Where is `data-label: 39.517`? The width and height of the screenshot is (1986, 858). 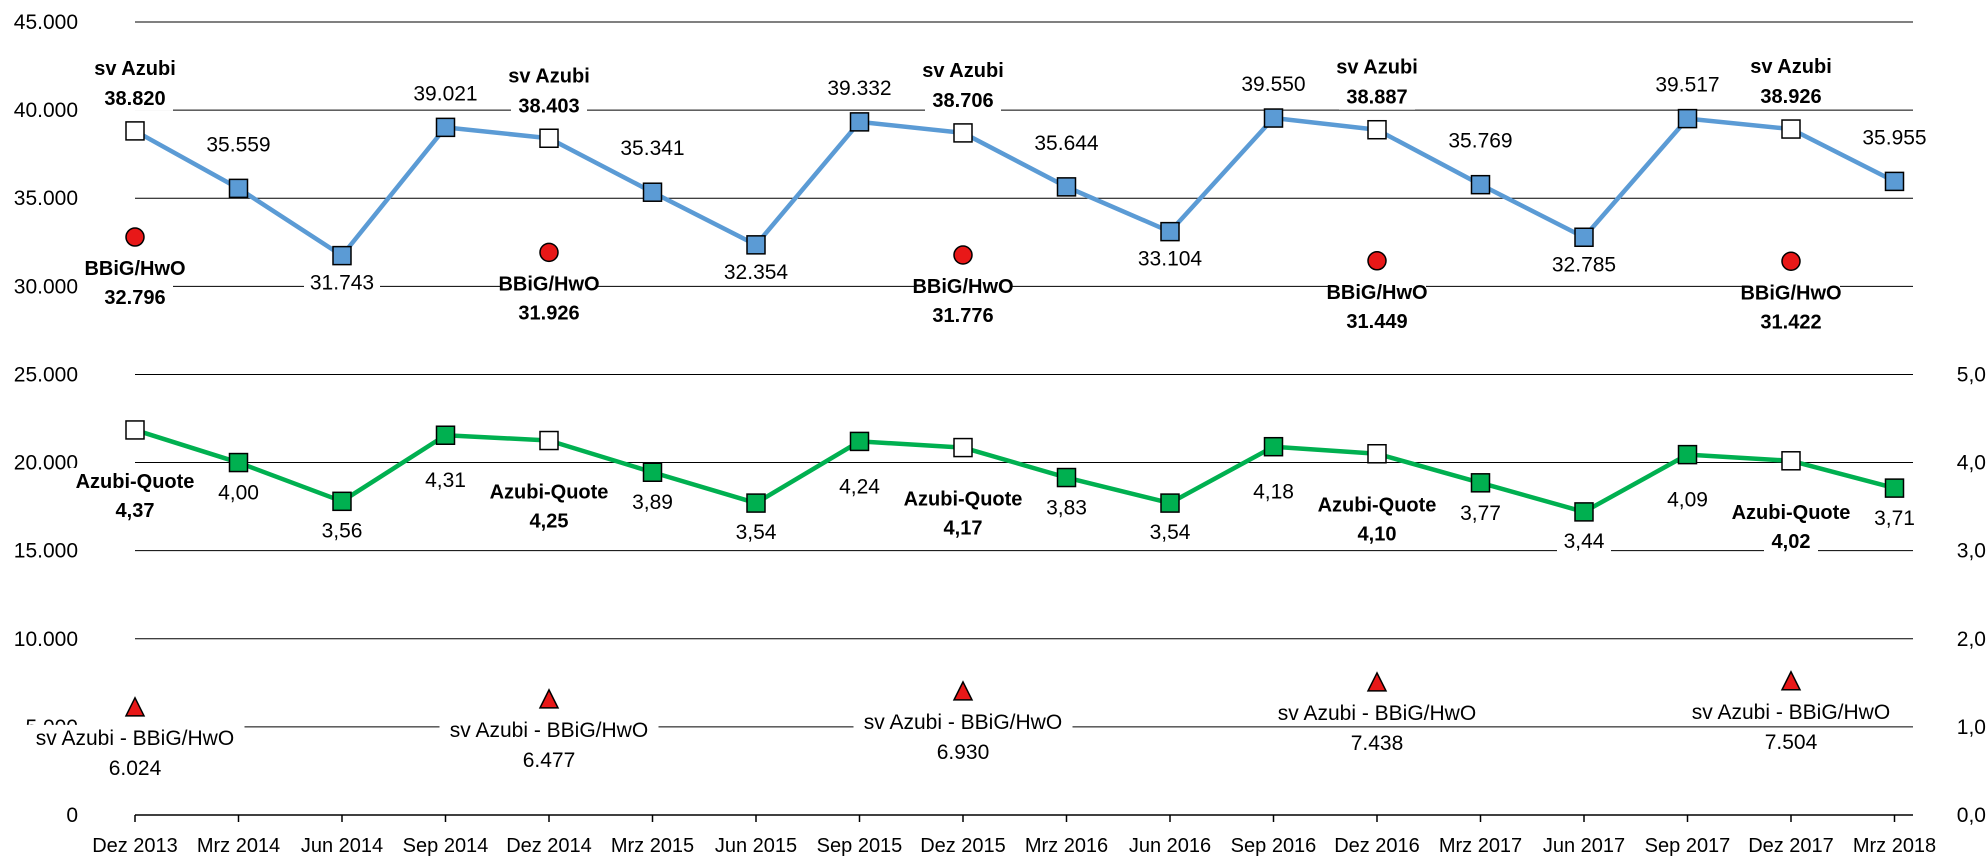
data-label: 39.517 is located at coordinates (1687, 85).